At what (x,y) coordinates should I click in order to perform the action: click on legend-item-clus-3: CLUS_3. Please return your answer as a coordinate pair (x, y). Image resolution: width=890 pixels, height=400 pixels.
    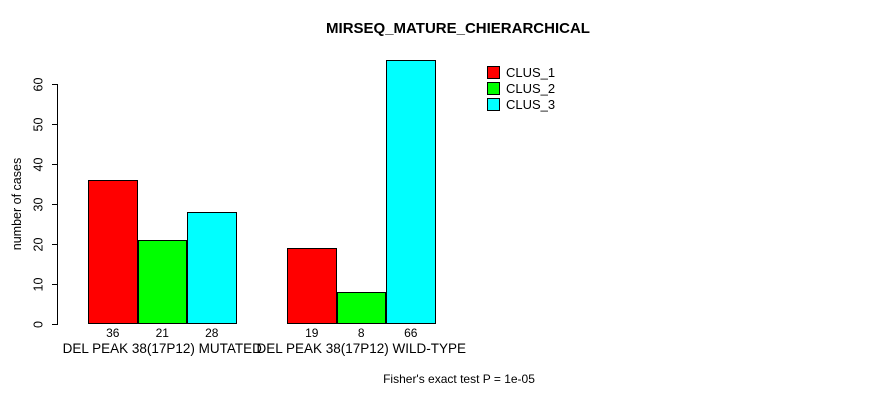
    Looking at the image, I should click on (521, 105).